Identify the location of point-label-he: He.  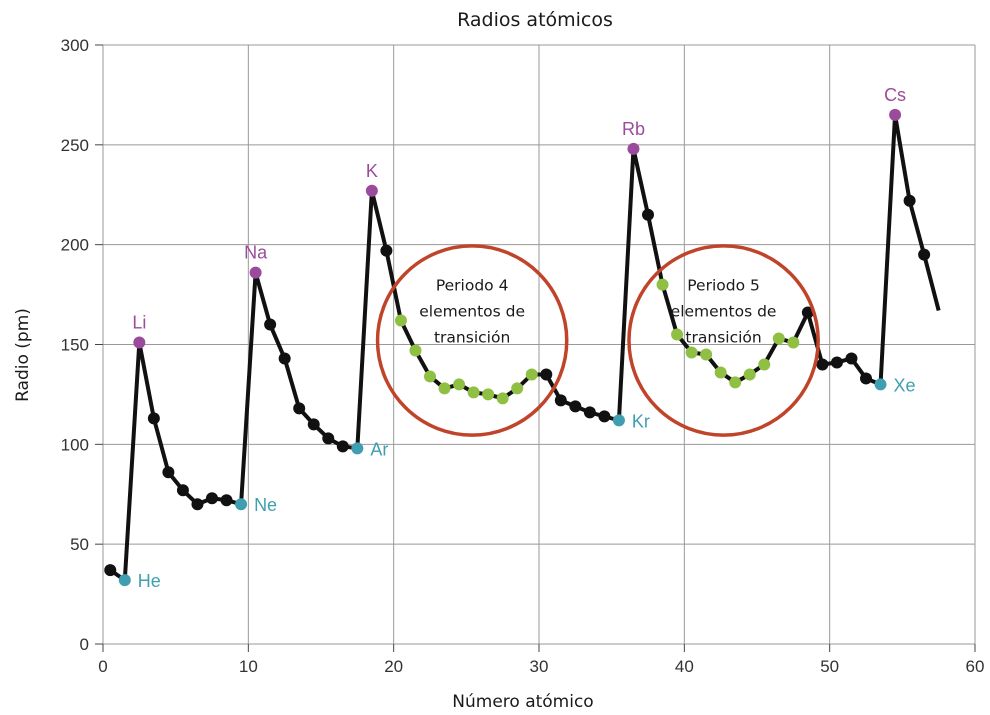
(149, 581).